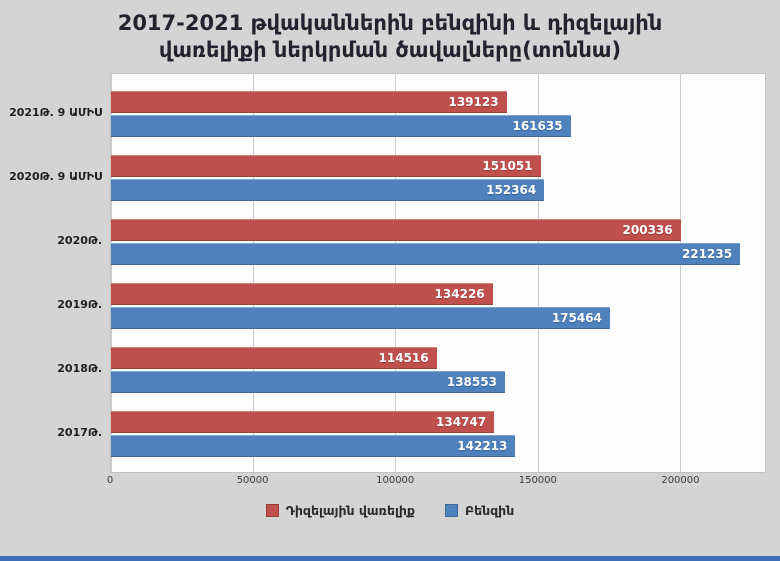 The width and height of the screenshot is (780, 561). What do you see at coordinates (79, 369) in the screenshot?
I see `y-axis-label: 2018Թ.` at bounding box center [79, 369].